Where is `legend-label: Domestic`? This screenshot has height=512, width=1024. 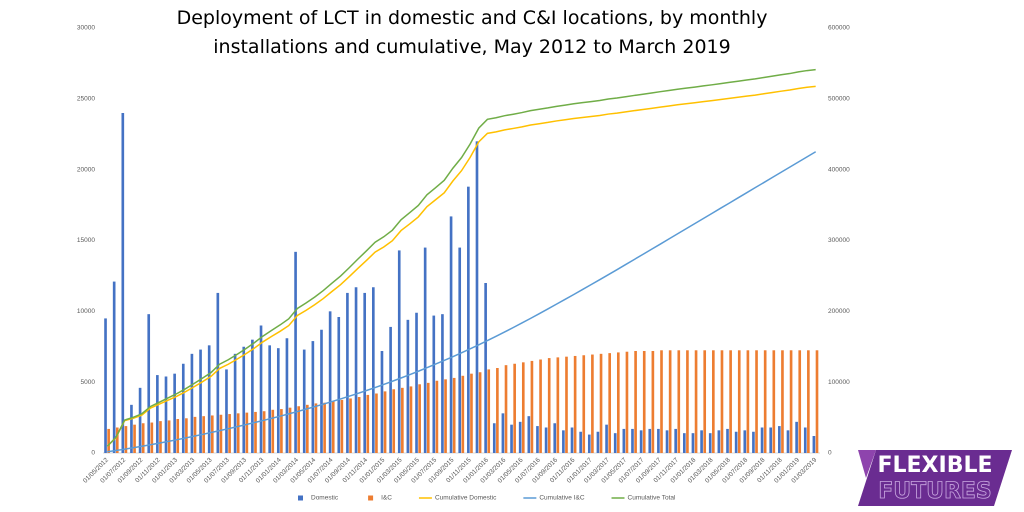 legend-label: Domestic is located at coordinates (325, 498).